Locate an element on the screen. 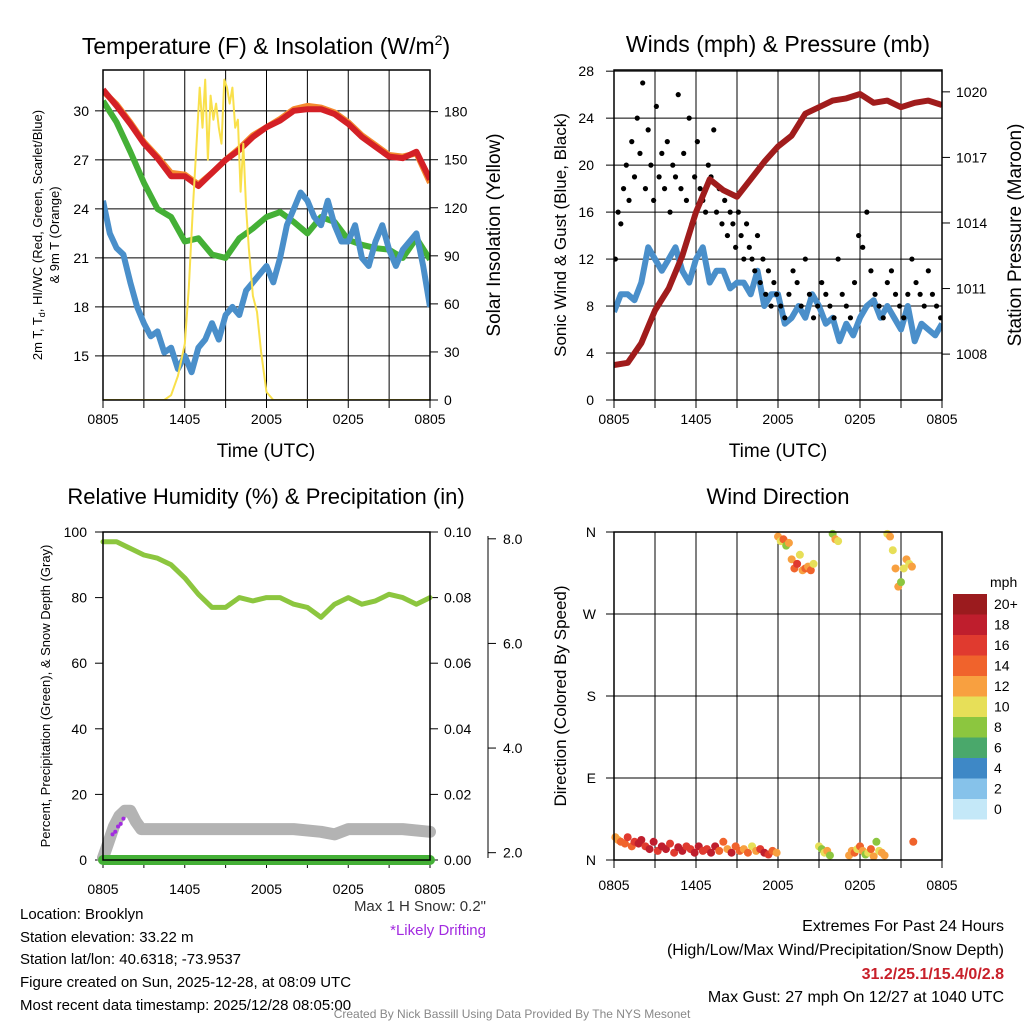 This screenshot has height=1024, width=1024. info-latlon: Station lat/lon: 40.6318; -73.9537 is located at coordinates (131, 959).